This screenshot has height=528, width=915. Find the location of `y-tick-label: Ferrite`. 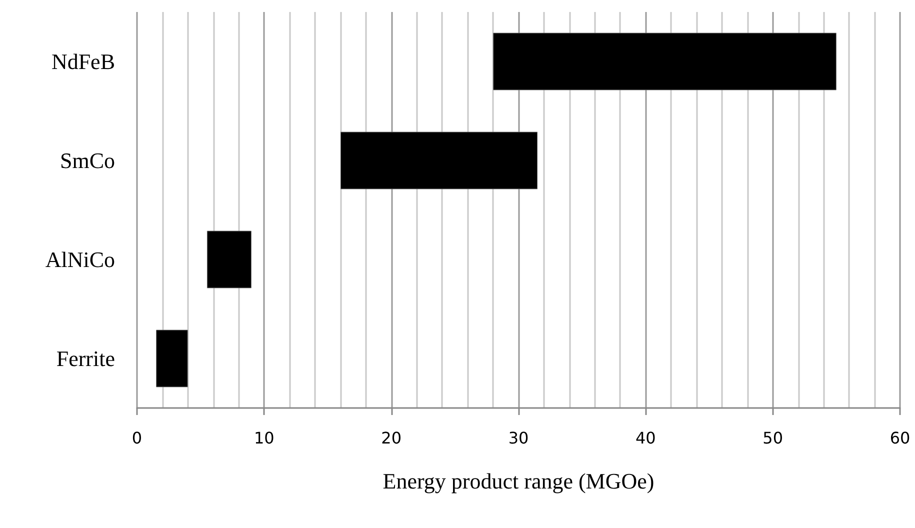

y-tick-label: Ferrite is located at coordinates (85, 358).